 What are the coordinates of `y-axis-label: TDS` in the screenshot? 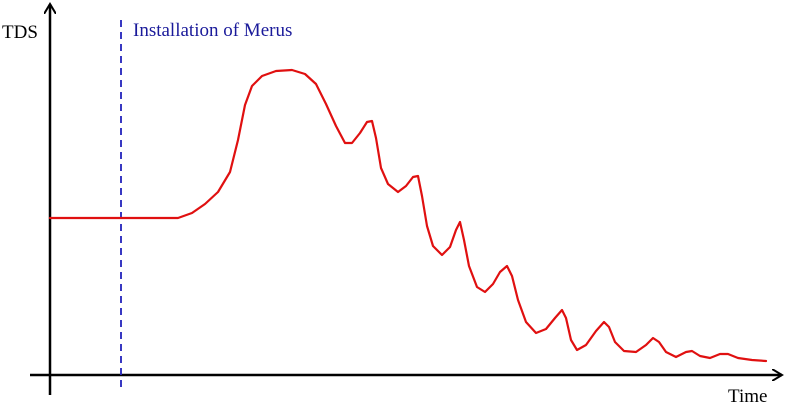 It's located at (20, 32).